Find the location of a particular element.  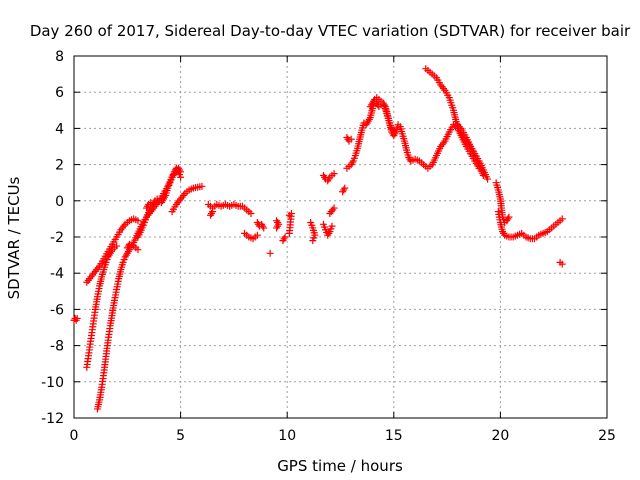

series-track-AC is located at coordinates (530, 225).